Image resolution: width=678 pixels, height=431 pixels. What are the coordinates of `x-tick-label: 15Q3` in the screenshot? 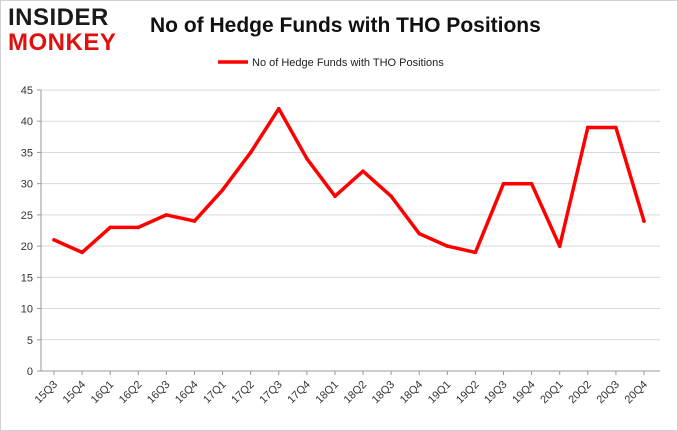 It's located at (47, 393).